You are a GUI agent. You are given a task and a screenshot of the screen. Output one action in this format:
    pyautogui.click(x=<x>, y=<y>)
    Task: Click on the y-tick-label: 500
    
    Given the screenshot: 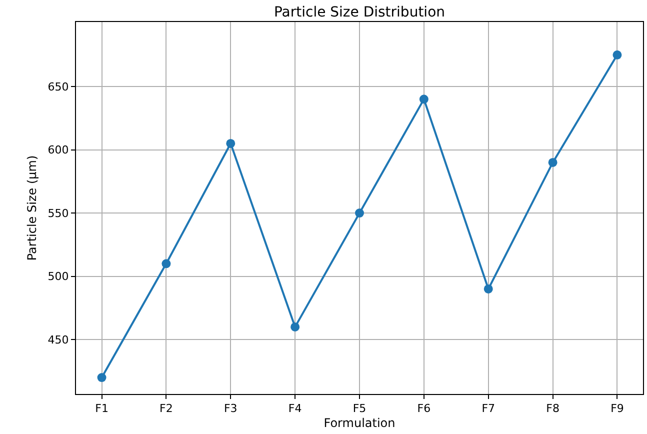 What is the action you would take?
    pyautogui.click(x=58, y=277)
    